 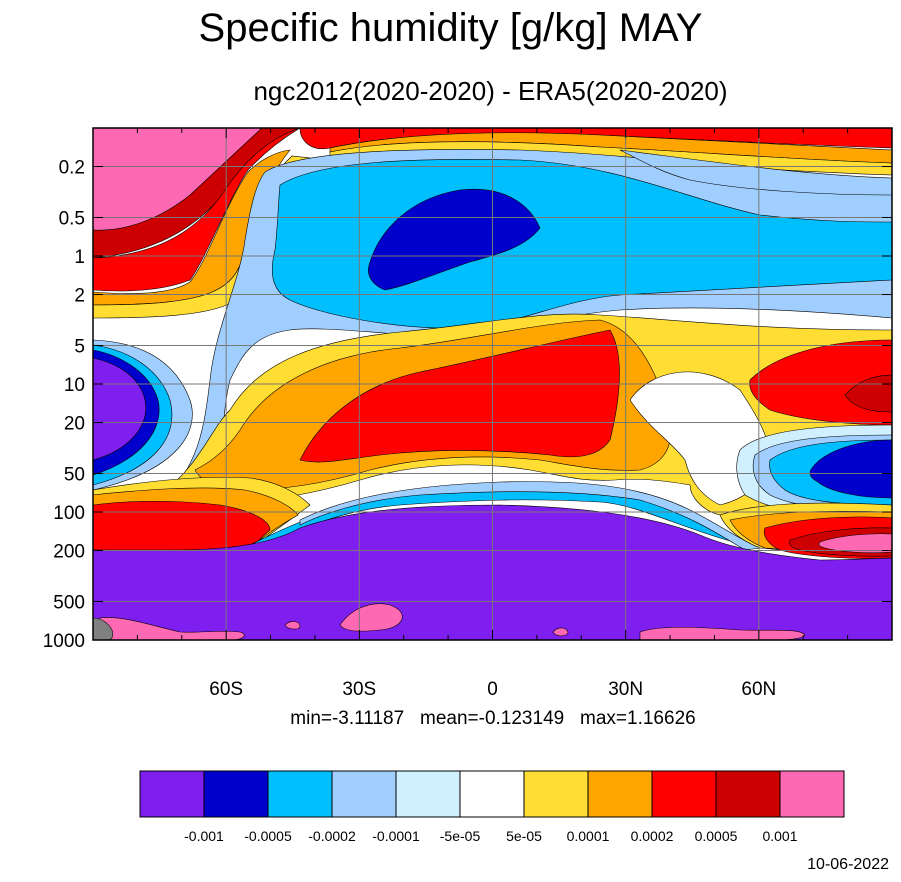 What do you see at coordinates (268, 836) in the screenshot?
I see `colorbar-label-1: -0.0005` at bounding box center [268, 836].